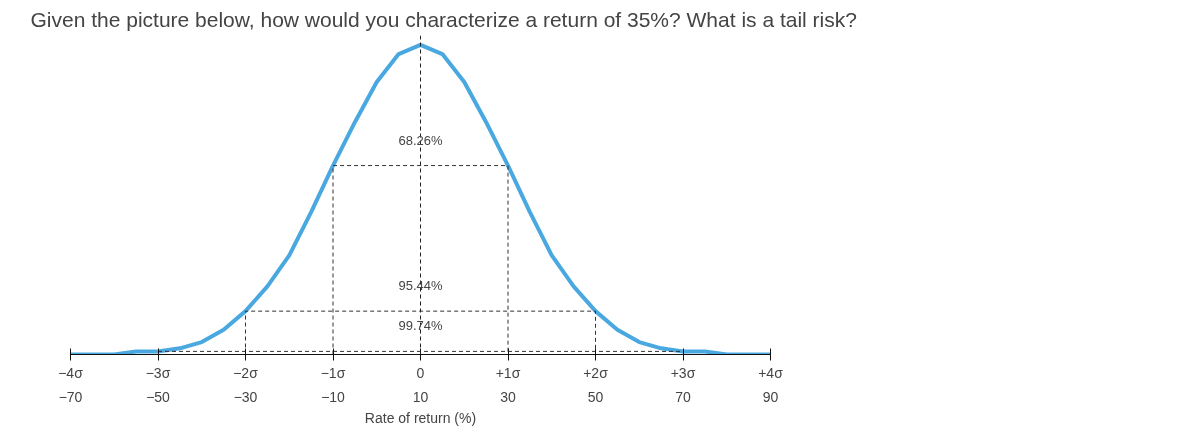  I want to click on x2-tick-label: +2σ, so click(596, 372).